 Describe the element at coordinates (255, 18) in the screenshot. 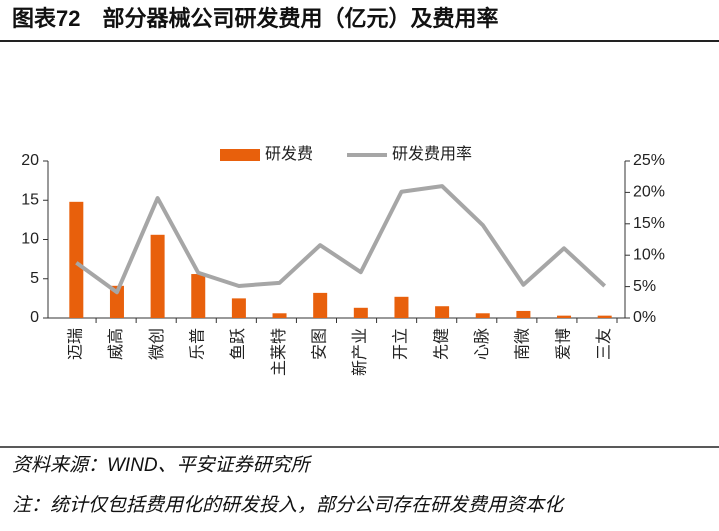

I see `chart-title: 图表72 部分器械公司研发费用（亿元）及费用率` at that location.